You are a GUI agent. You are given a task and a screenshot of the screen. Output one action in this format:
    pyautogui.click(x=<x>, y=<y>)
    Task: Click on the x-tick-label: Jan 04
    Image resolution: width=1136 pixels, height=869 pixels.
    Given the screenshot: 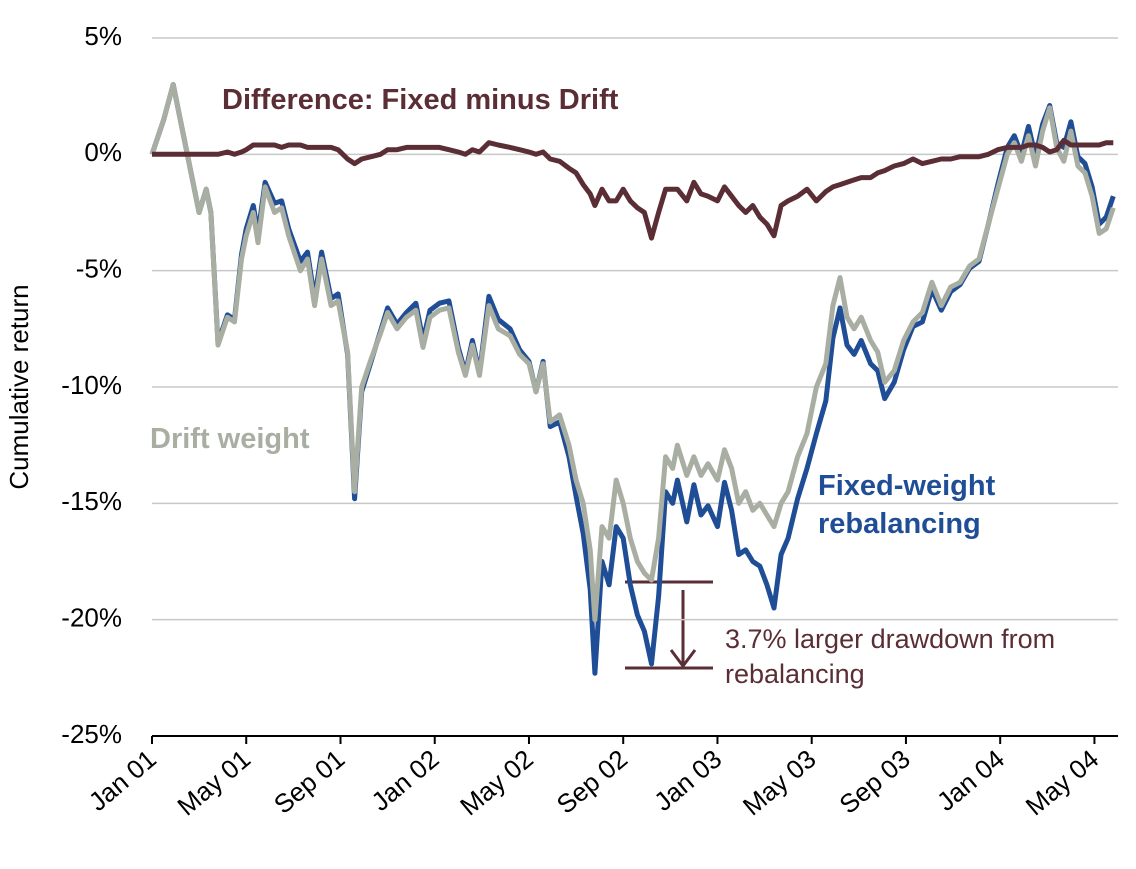 What is the action you would take?
    pyautogui.click(x=970, y=780)
    